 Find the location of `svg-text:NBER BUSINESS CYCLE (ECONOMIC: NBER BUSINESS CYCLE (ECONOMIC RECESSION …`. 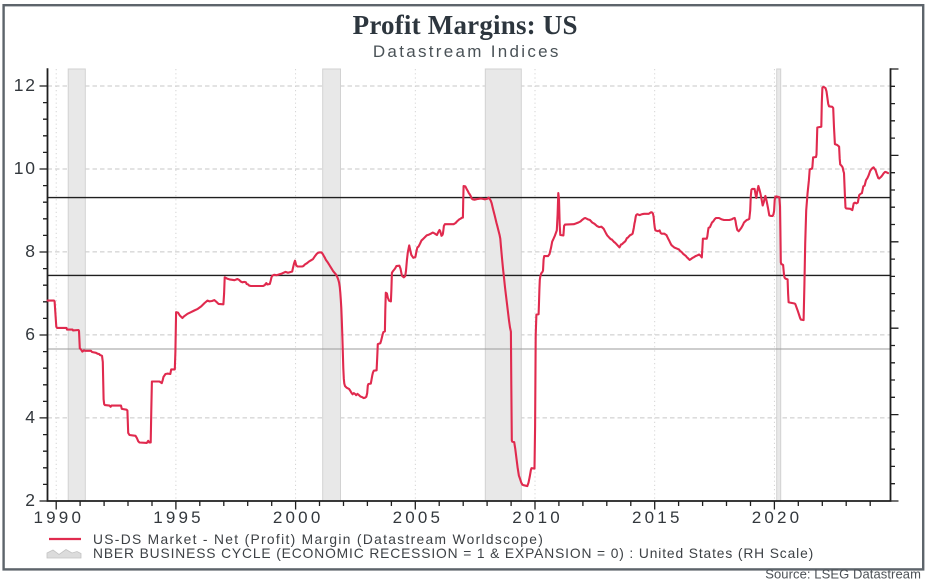

svg-text:NBER BUSINESS CYCLE (ECONOMIC: NBER BUSINESS CYCLE (ECONOMIC RECESSION … is located at coordinates (453, 553).